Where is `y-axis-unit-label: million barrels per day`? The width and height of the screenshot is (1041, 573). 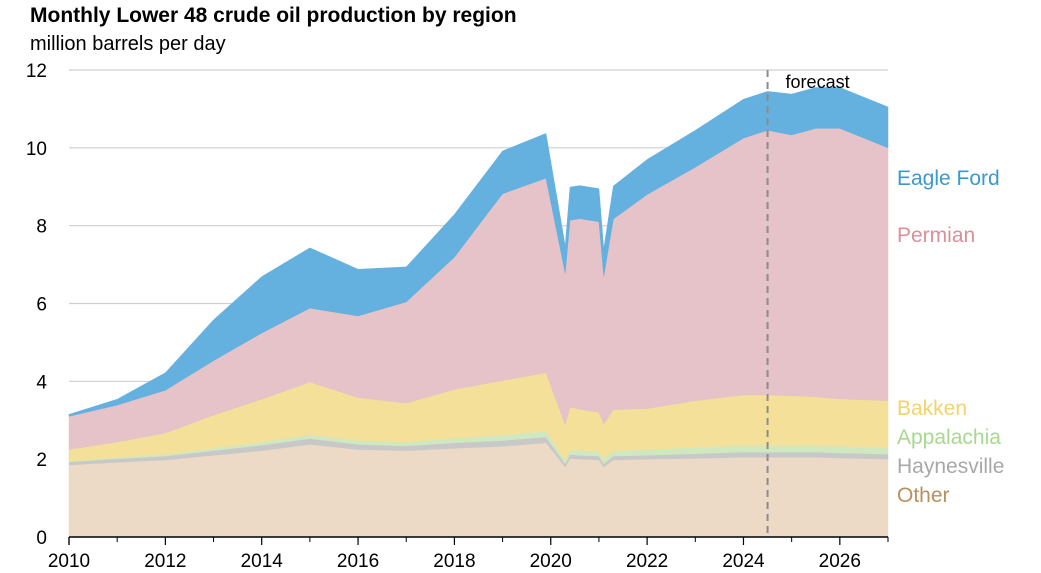 y-axis-unit-label: million barrels per day is located at coordinates (128, 44).